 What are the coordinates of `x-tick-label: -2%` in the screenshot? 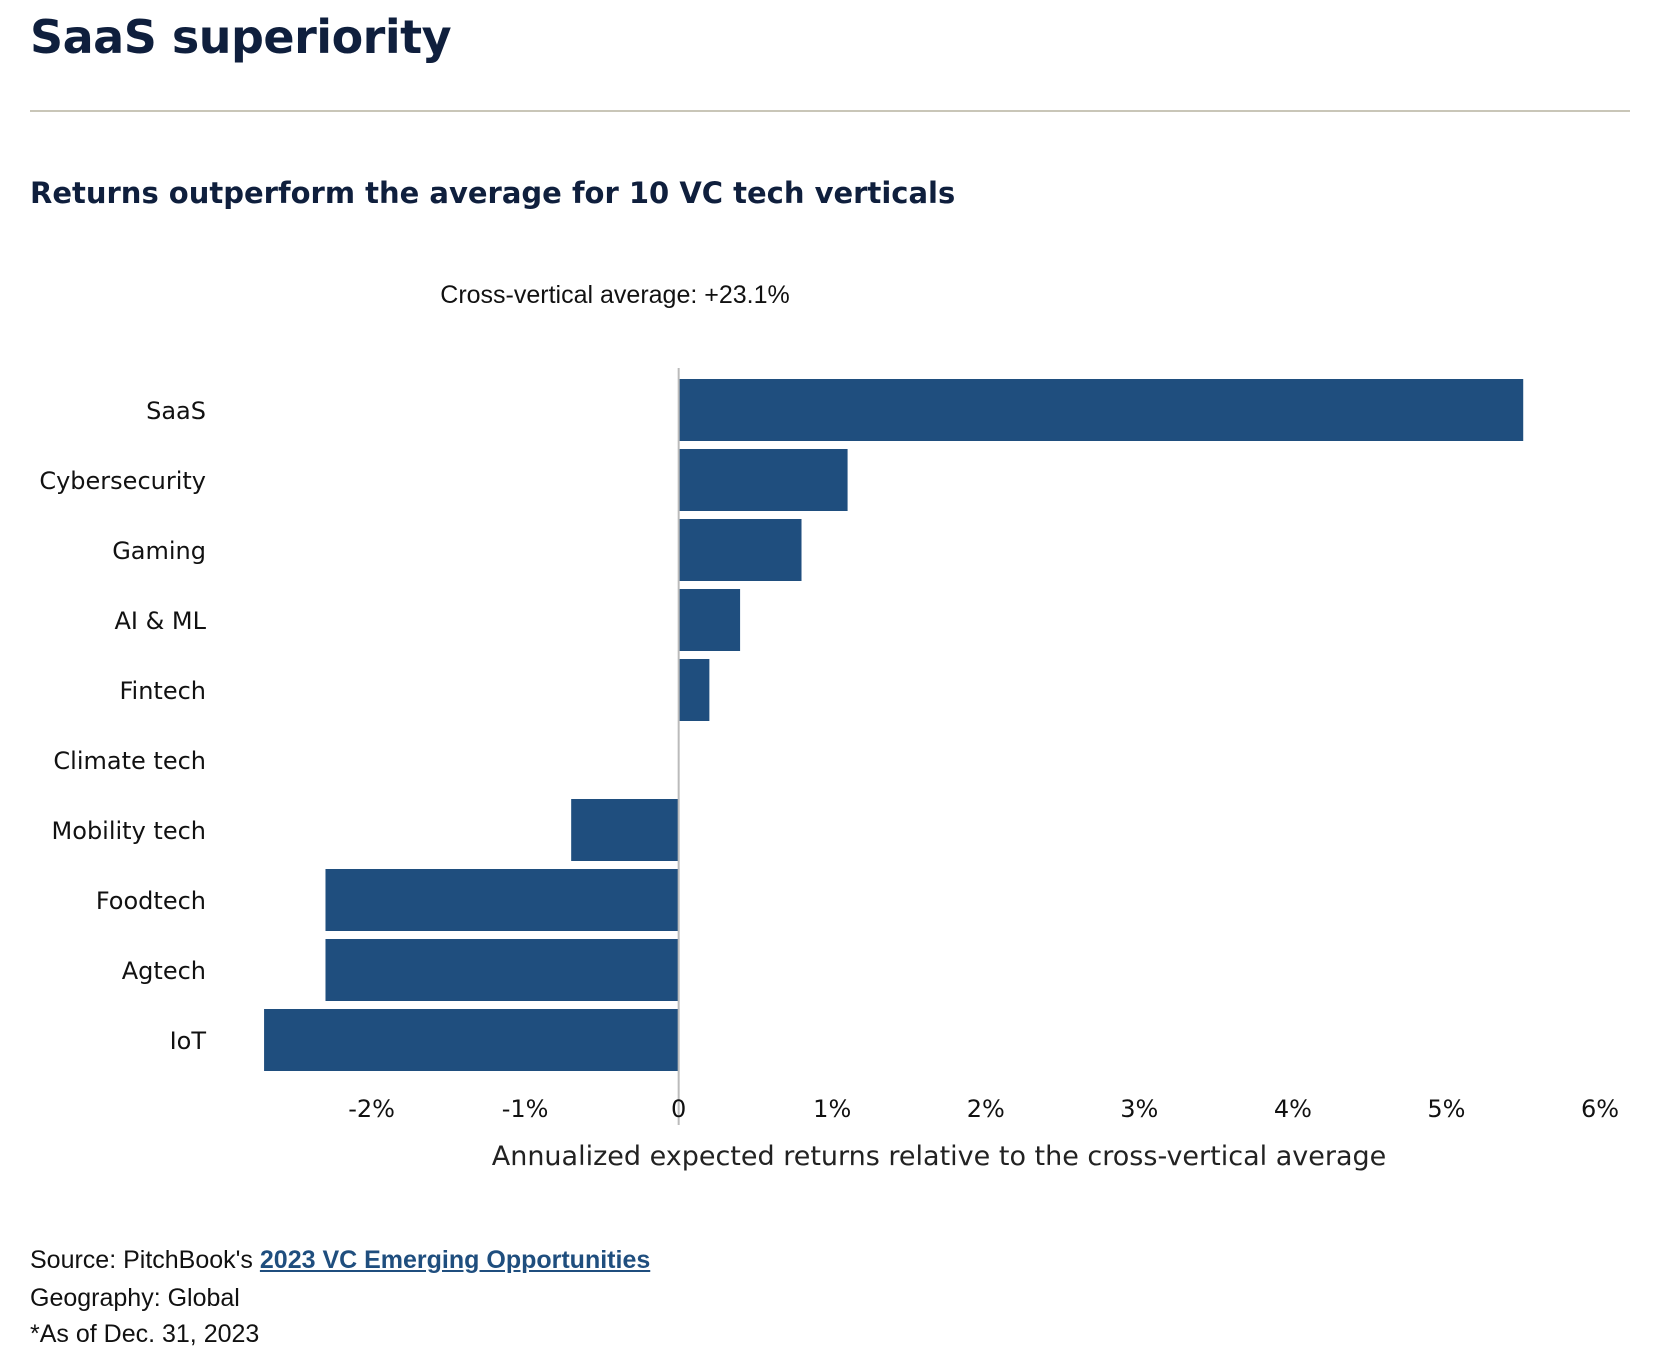 It's located at (371, 1109).